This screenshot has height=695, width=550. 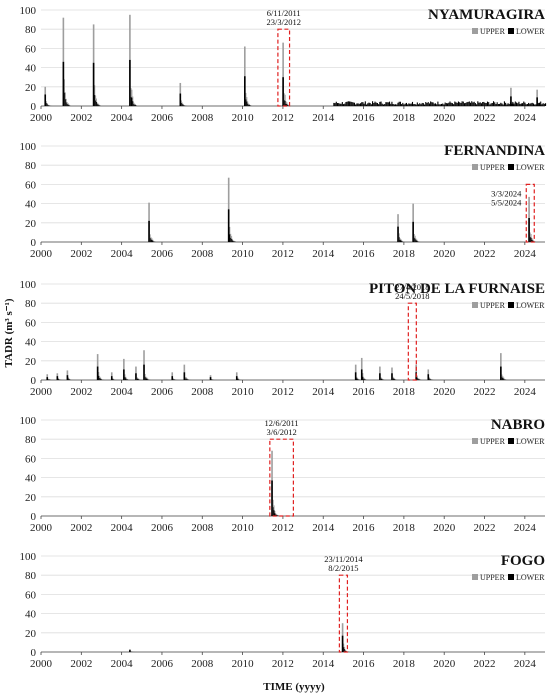 I want to click on y-tick-label: 100, so click(x=28, y=147).